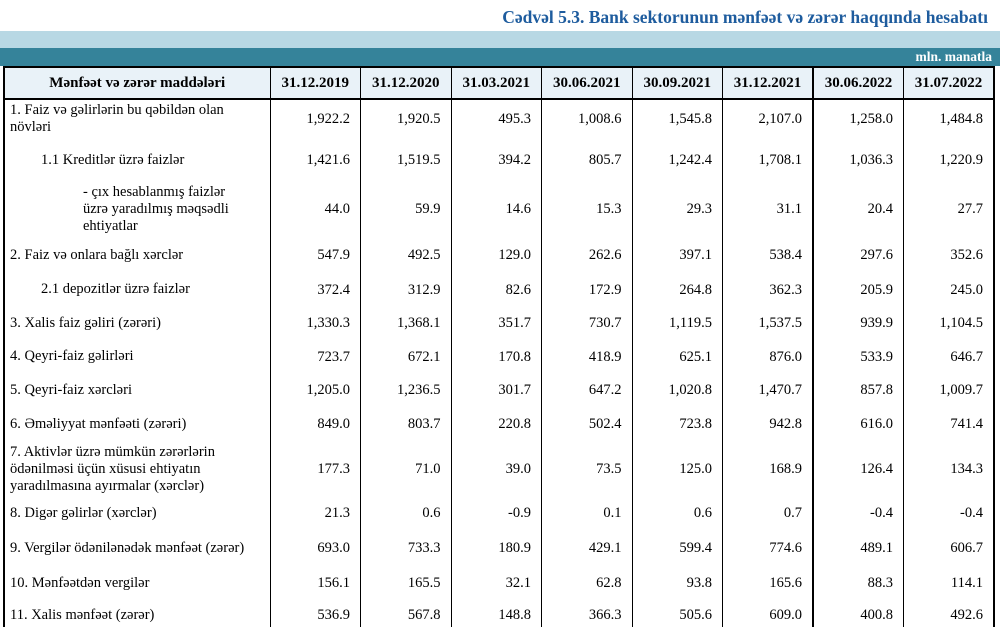 This screenshot has width=1000, height=627. What do you see at coordinates (949, 160) in the screenshot?
I see `cell-value: 1,220.9` at bounding box center [949, 160].